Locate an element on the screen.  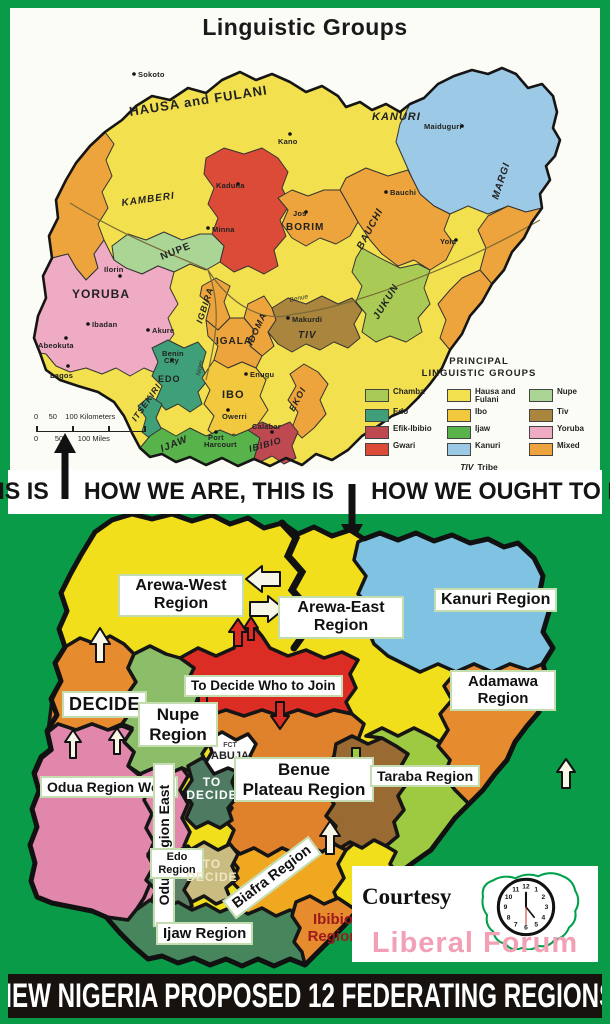
city-makurdi: Makurdi is located at coordinates (307, 319).